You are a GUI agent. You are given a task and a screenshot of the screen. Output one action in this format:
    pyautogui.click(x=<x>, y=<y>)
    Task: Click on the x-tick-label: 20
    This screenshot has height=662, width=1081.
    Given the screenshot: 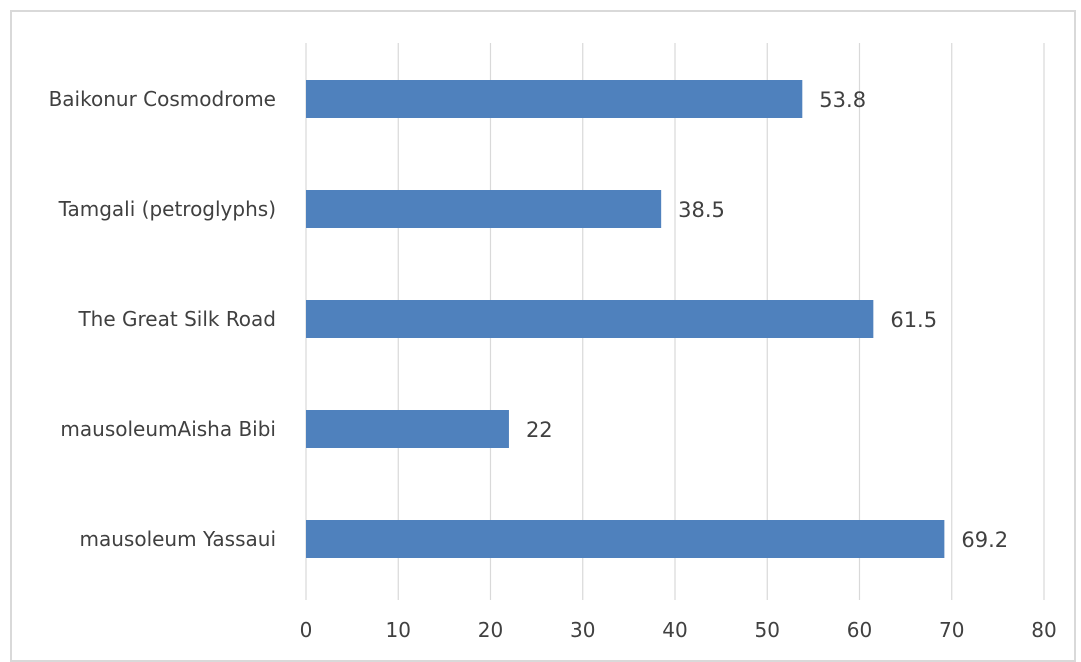 What is the action you would take?
    pyautogui.click(x=490, y=630)
    